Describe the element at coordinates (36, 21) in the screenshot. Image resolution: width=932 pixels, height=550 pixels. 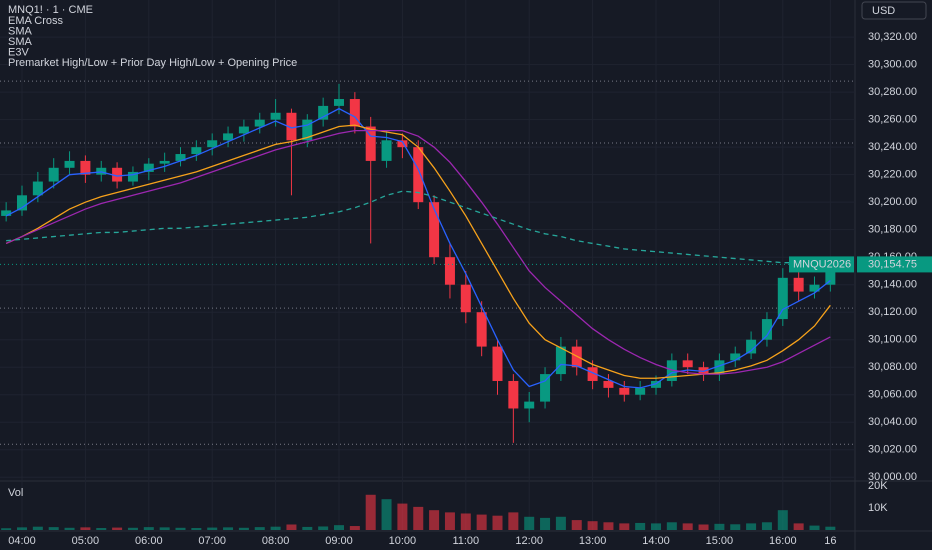
I see `legend-entry: EMA Cross` at that location.